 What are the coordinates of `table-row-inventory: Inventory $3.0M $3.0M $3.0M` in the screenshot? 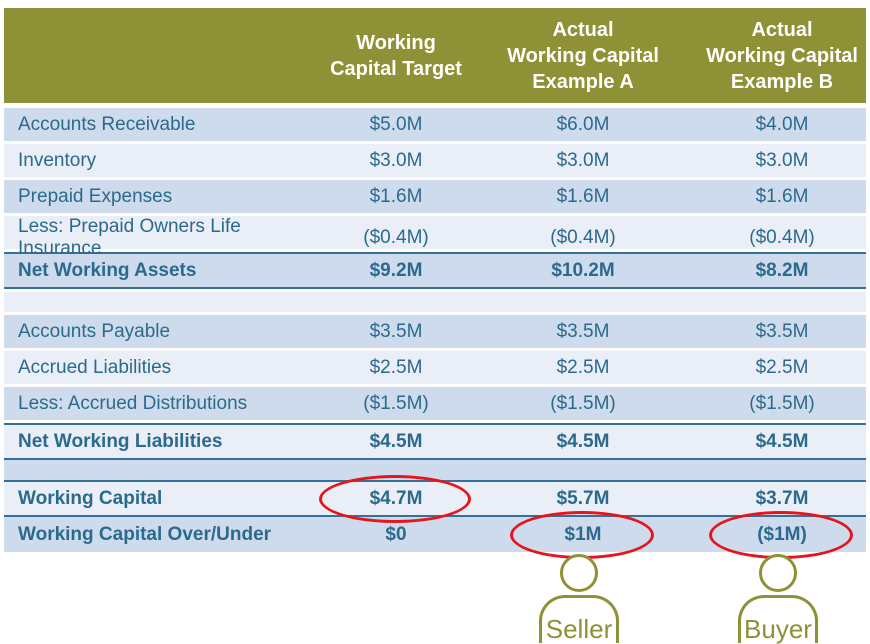 It's located at (435, 160).